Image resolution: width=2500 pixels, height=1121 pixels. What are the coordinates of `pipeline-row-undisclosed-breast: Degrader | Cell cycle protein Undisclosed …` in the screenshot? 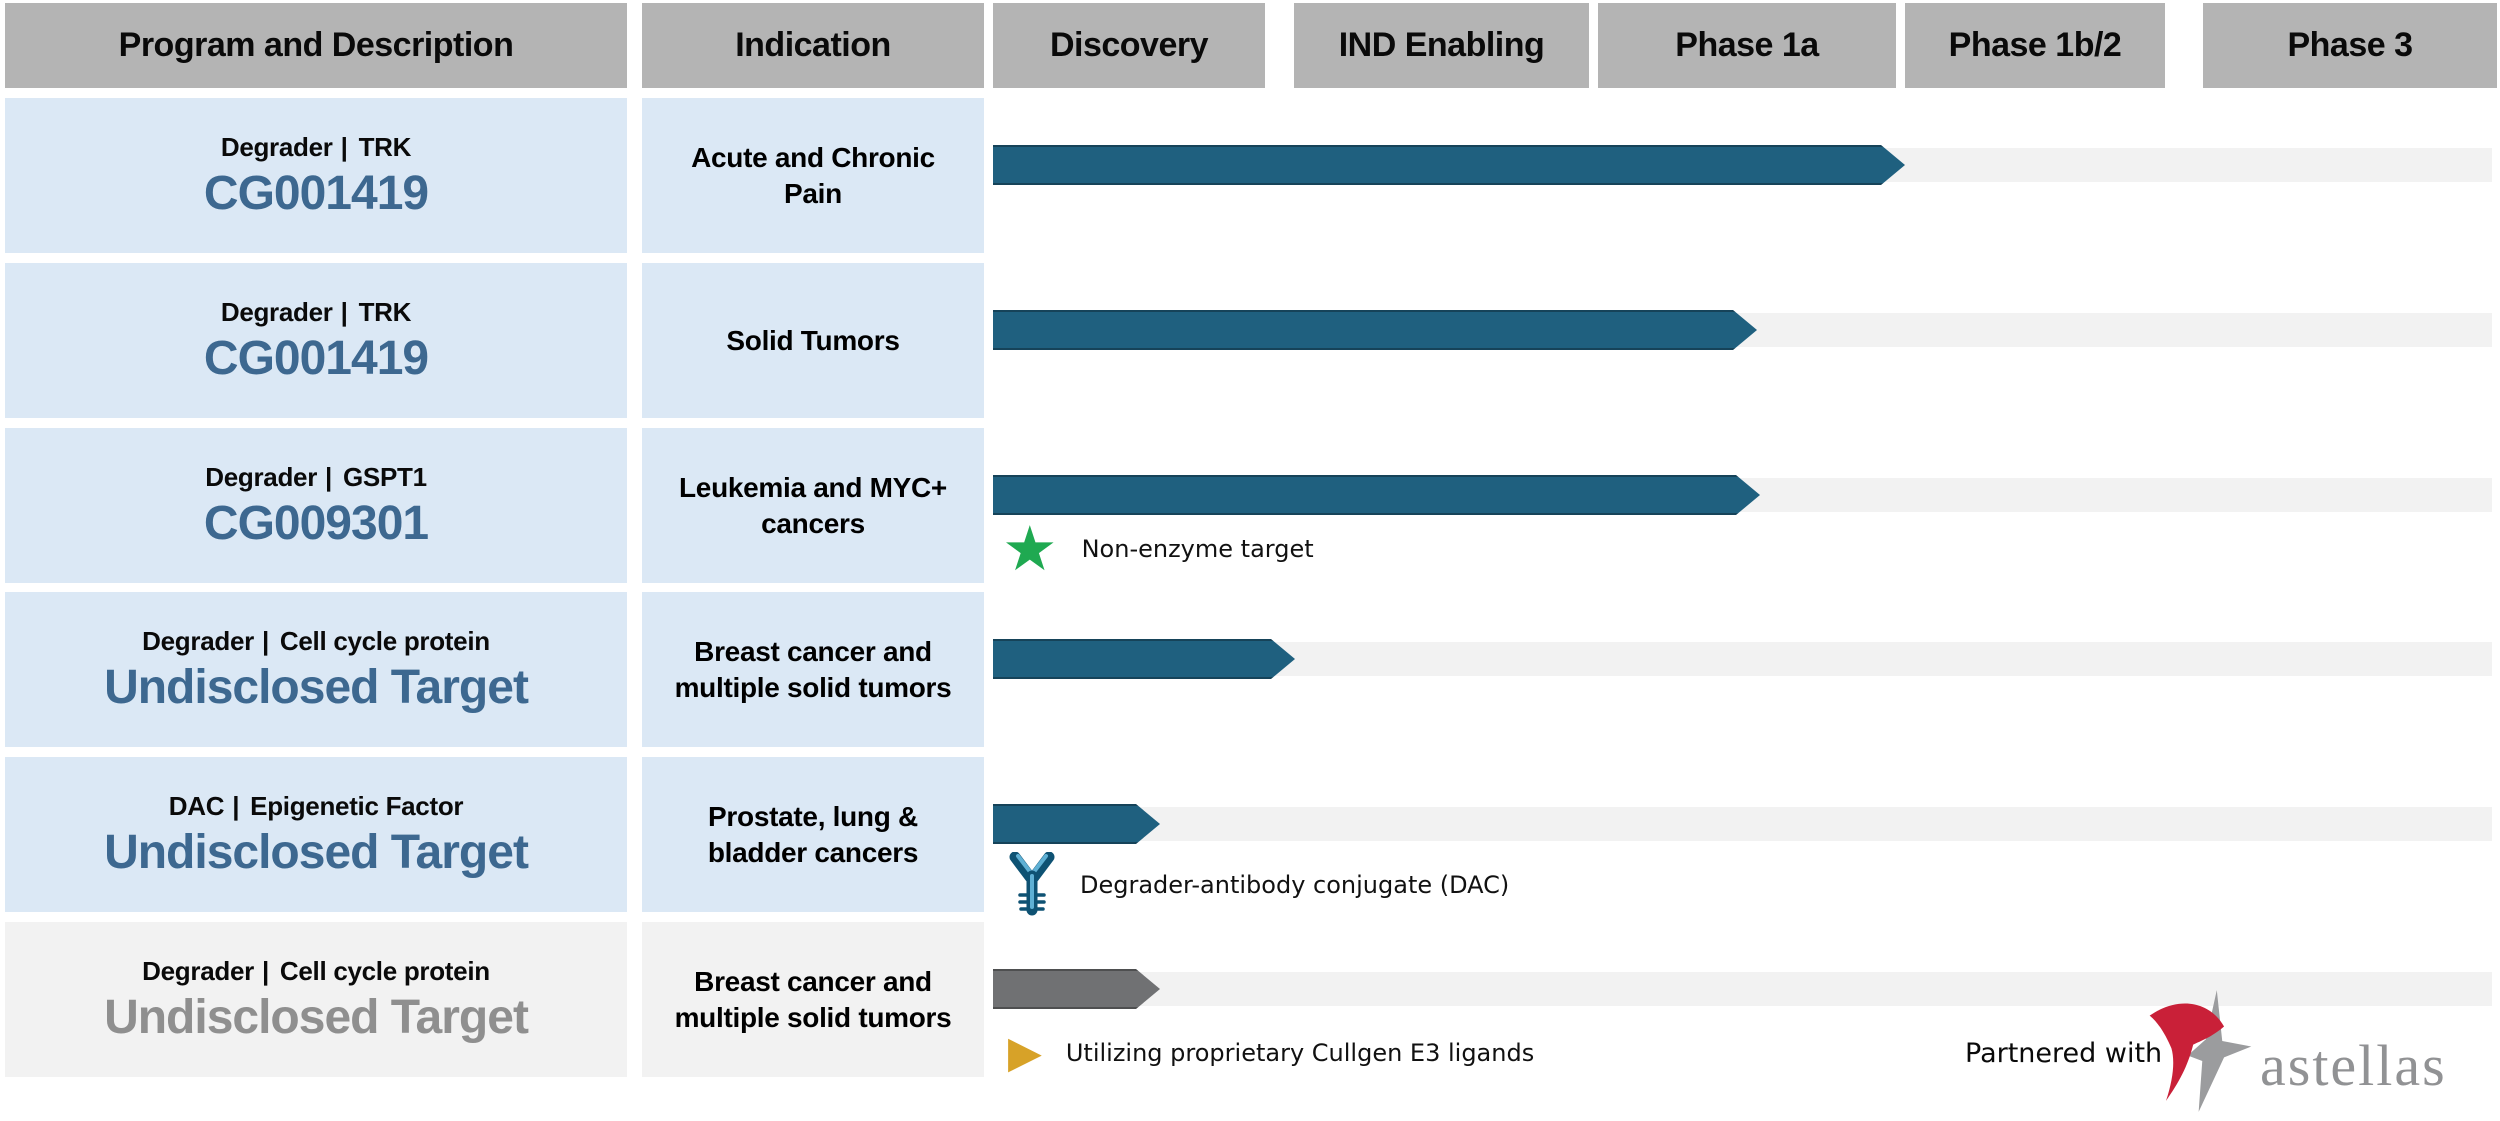 It's located at (1250, 669).